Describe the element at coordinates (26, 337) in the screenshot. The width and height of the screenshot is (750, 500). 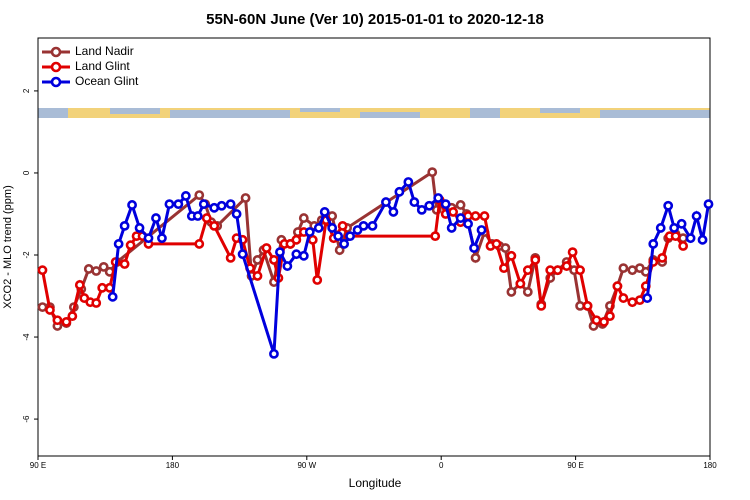
I see `y-tick-label: -4` at that location.